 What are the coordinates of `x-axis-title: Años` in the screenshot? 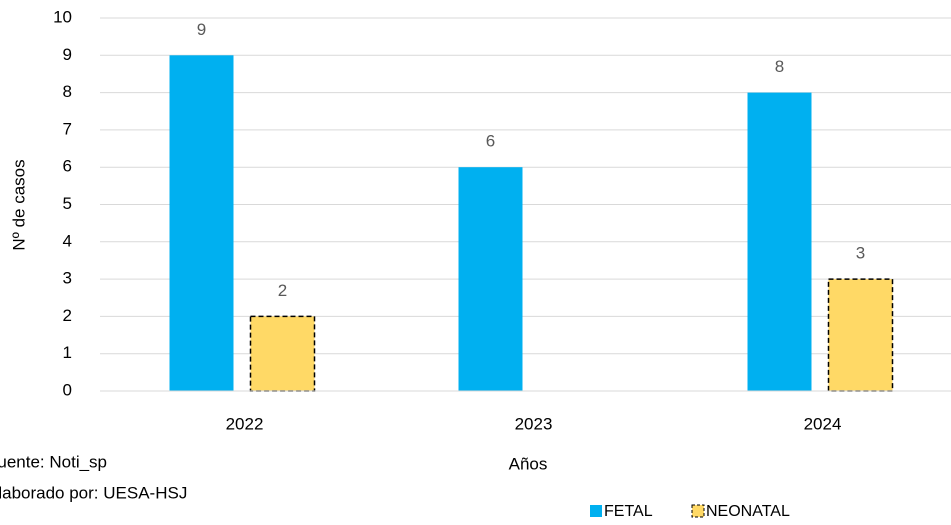 It's located at (528, 463).